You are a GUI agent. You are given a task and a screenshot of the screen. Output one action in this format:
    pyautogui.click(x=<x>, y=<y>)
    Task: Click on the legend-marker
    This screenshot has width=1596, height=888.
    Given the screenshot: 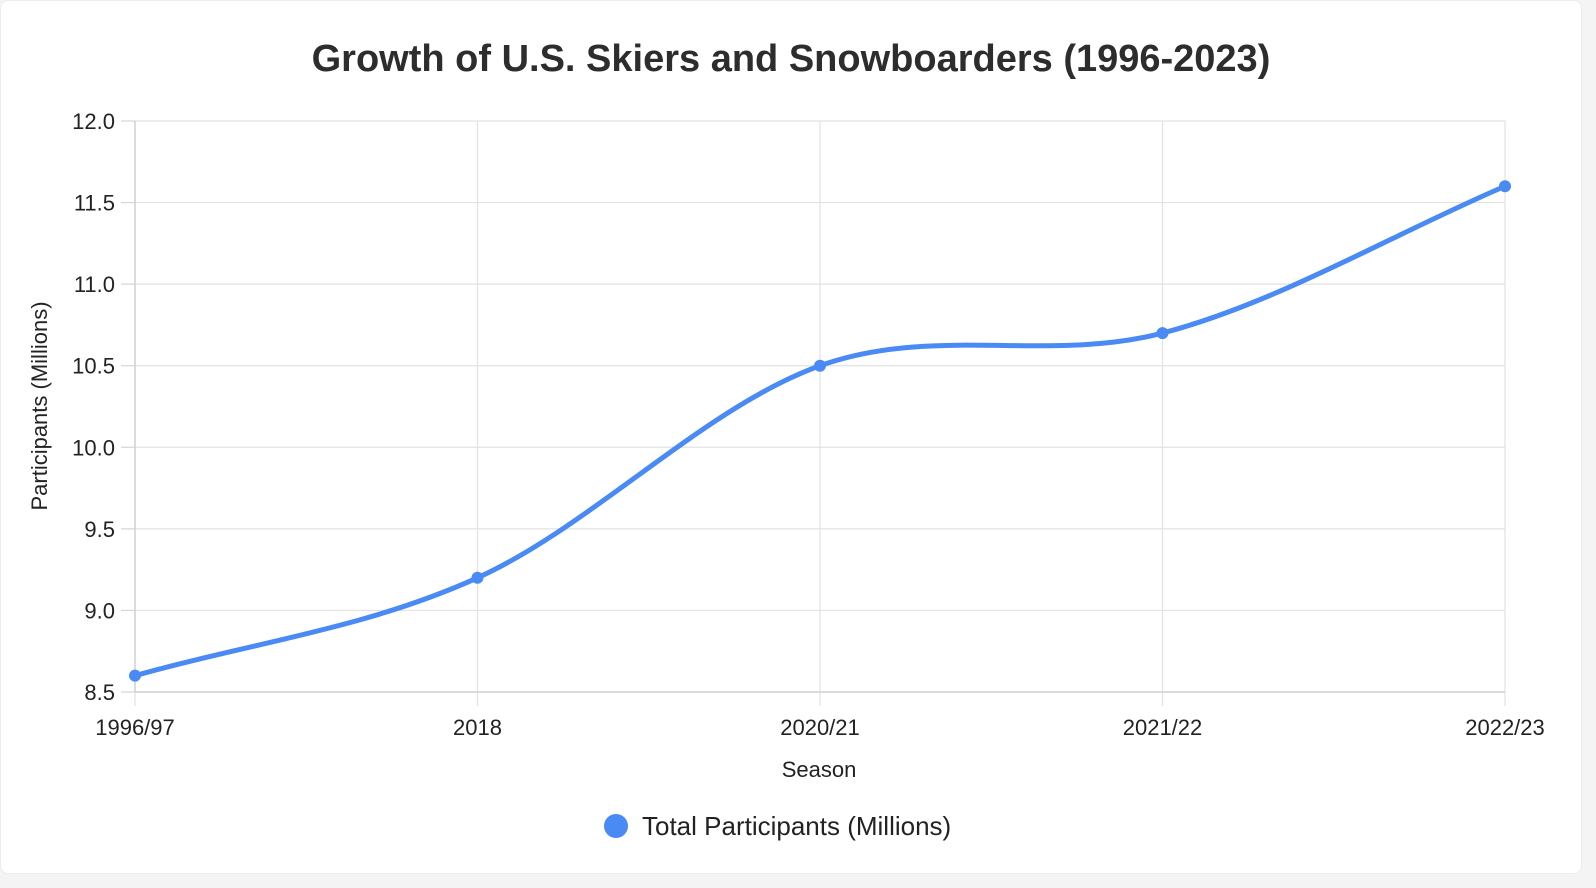 What is the action you would take?
    pyautogui.click(x=616, y=826)
    